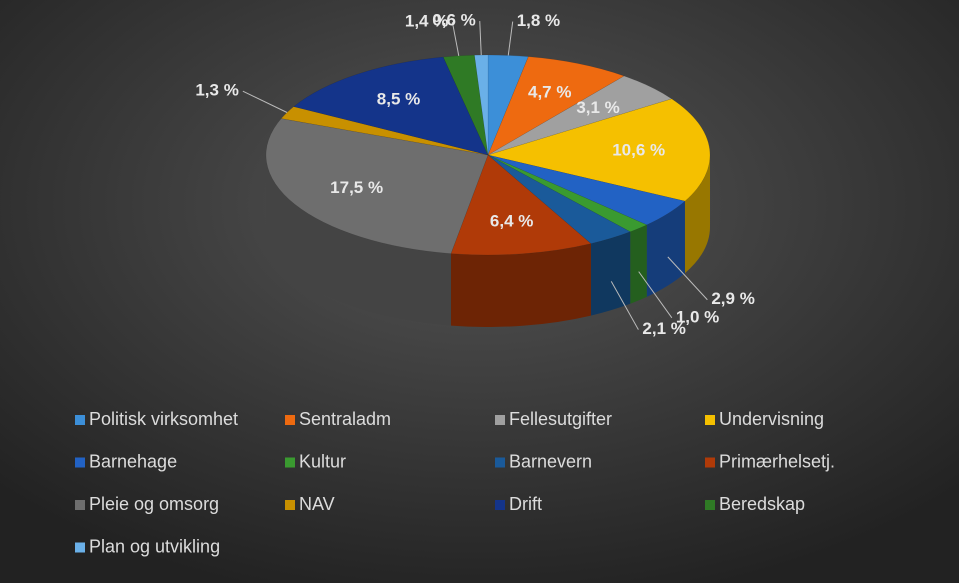 The width and height of the screenshot is (959, 583). What do you see at coordinates (317, 504) in the screenshot?
I see `legend-label: NAV` at bounding box center [317, 504].